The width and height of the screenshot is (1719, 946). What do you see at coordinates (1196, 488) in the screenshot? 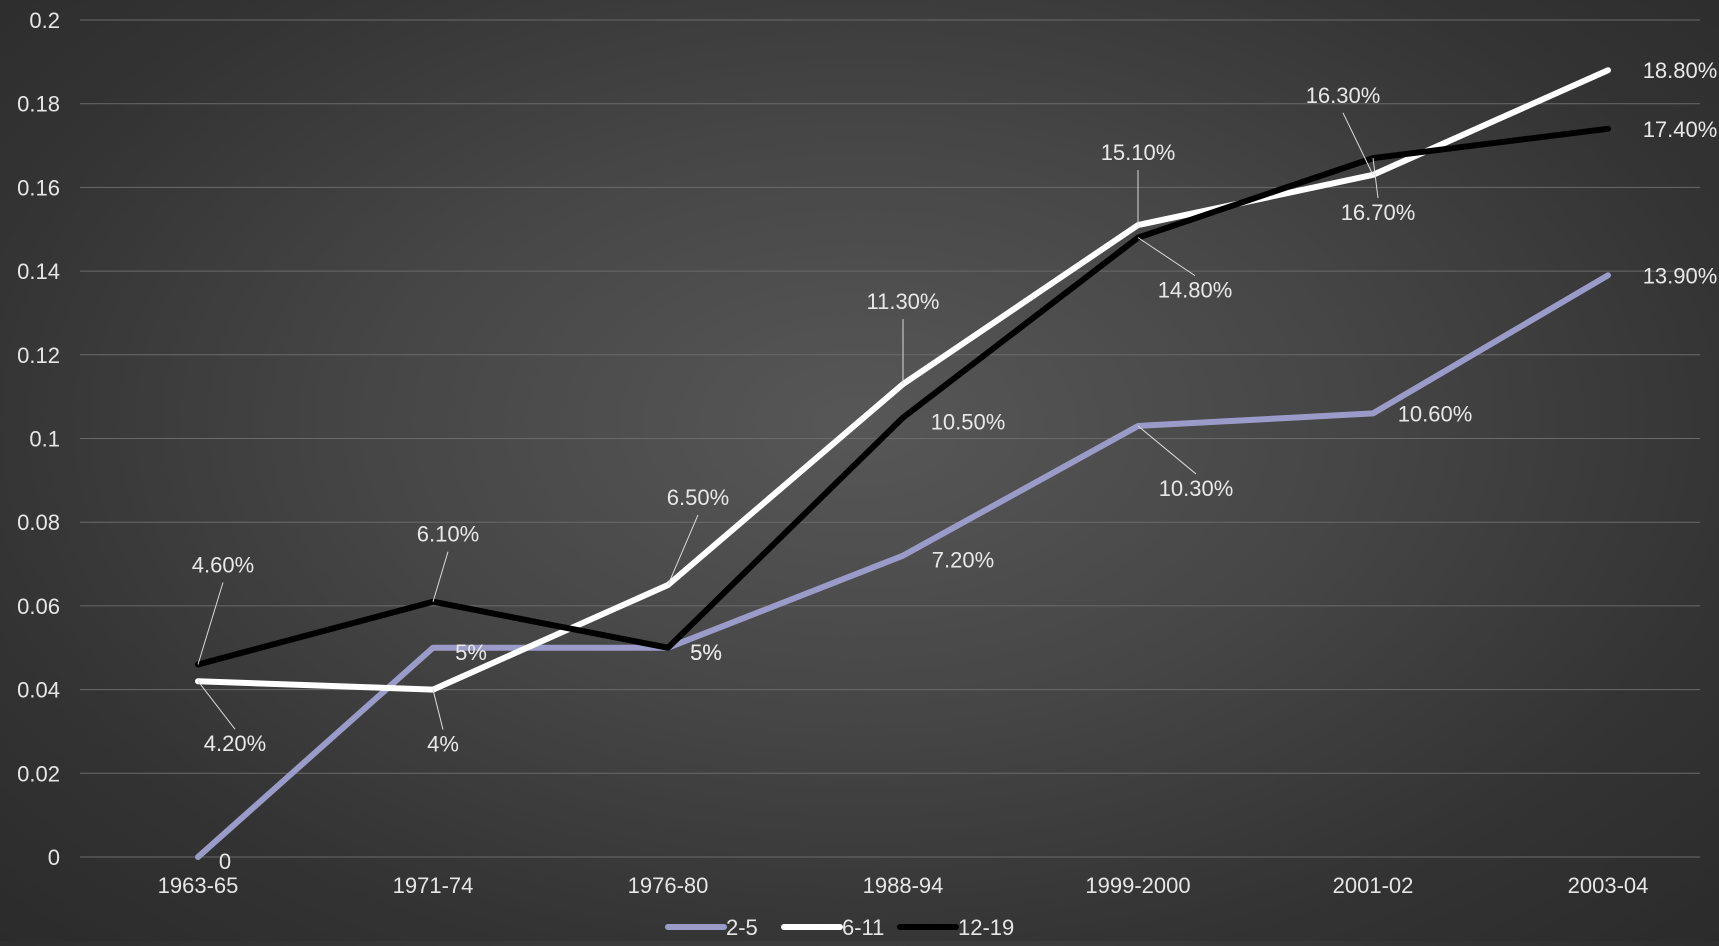
I see `data-label: 10.30%` at bounding box center [1196, 488].